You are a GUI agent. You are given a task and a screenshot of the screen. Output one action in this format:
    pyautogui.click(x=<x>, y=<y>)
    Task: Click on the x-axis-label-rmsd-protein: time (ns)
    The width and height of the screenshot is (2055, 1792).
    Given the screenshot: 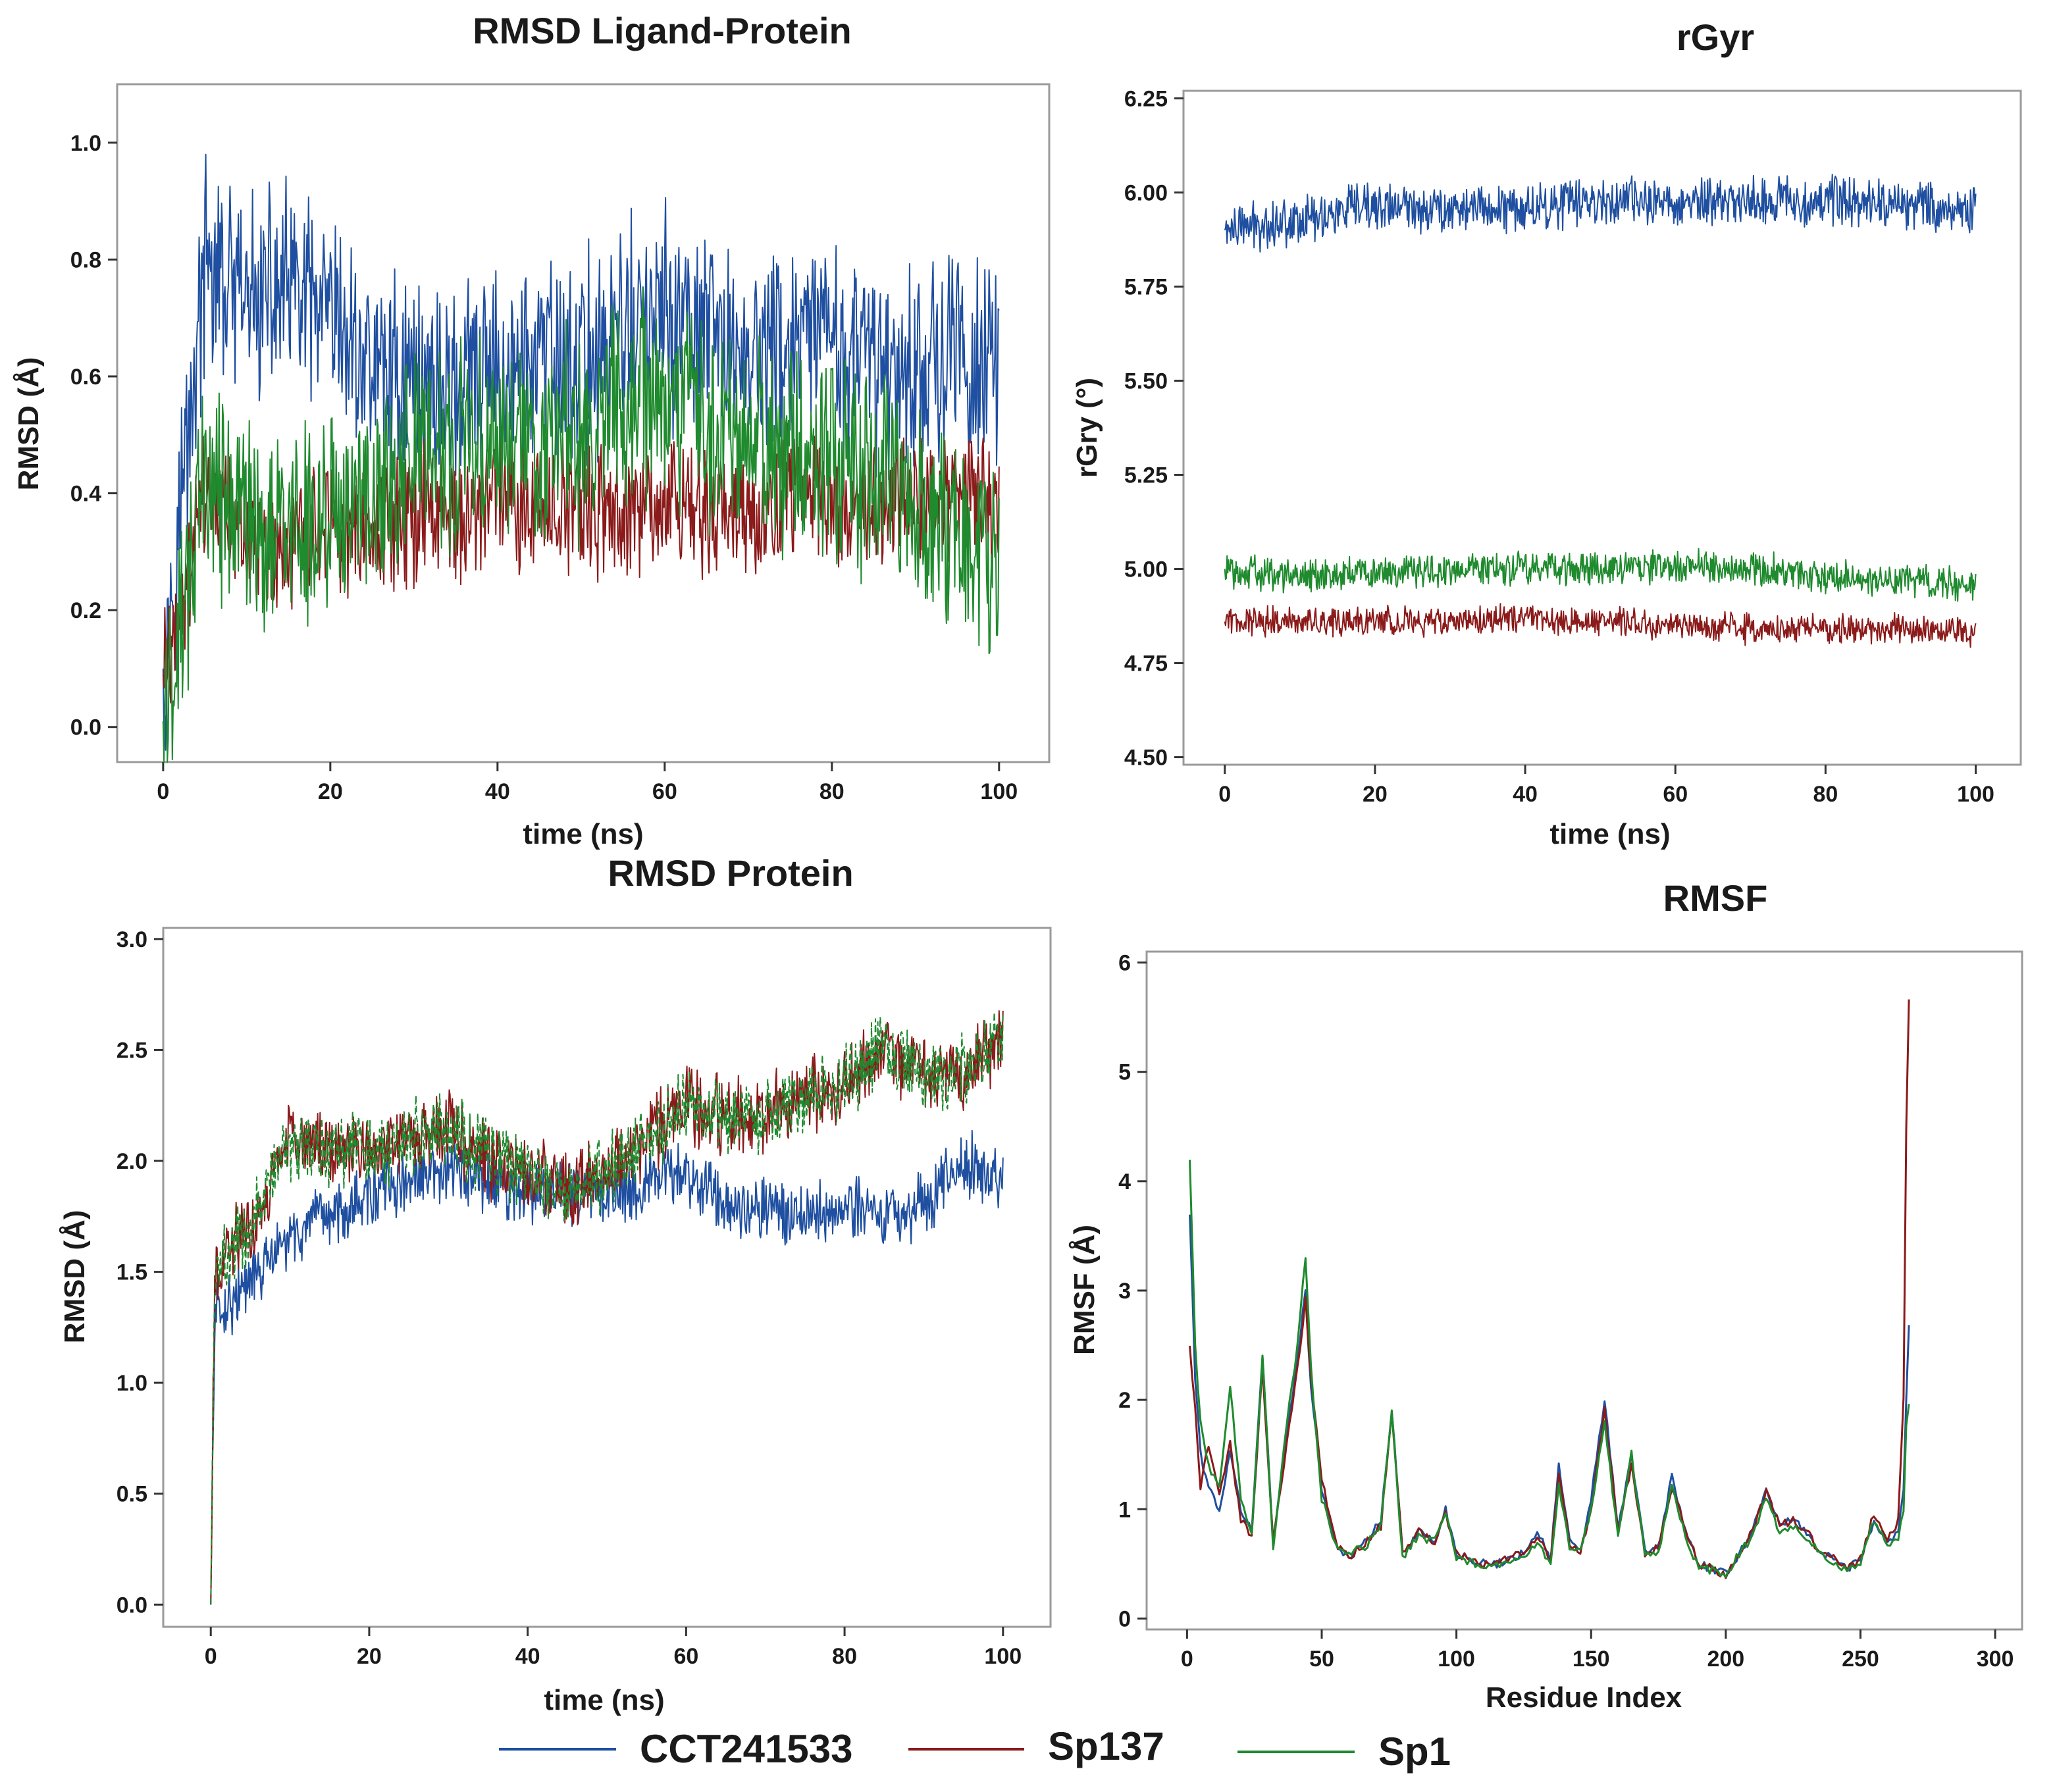 What is the action you would take?
    pyautogui.click(x=604, y=1700)
    